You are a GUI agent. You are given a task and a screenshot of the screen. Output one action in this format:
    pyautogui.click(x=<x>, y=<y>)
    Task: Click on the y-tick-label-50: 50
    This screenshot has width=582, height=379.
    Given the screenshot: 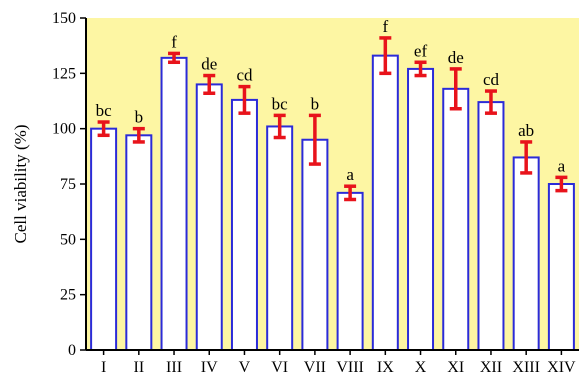 What is the action you would take?
    pyautogui.click(x=68, y=239)
    